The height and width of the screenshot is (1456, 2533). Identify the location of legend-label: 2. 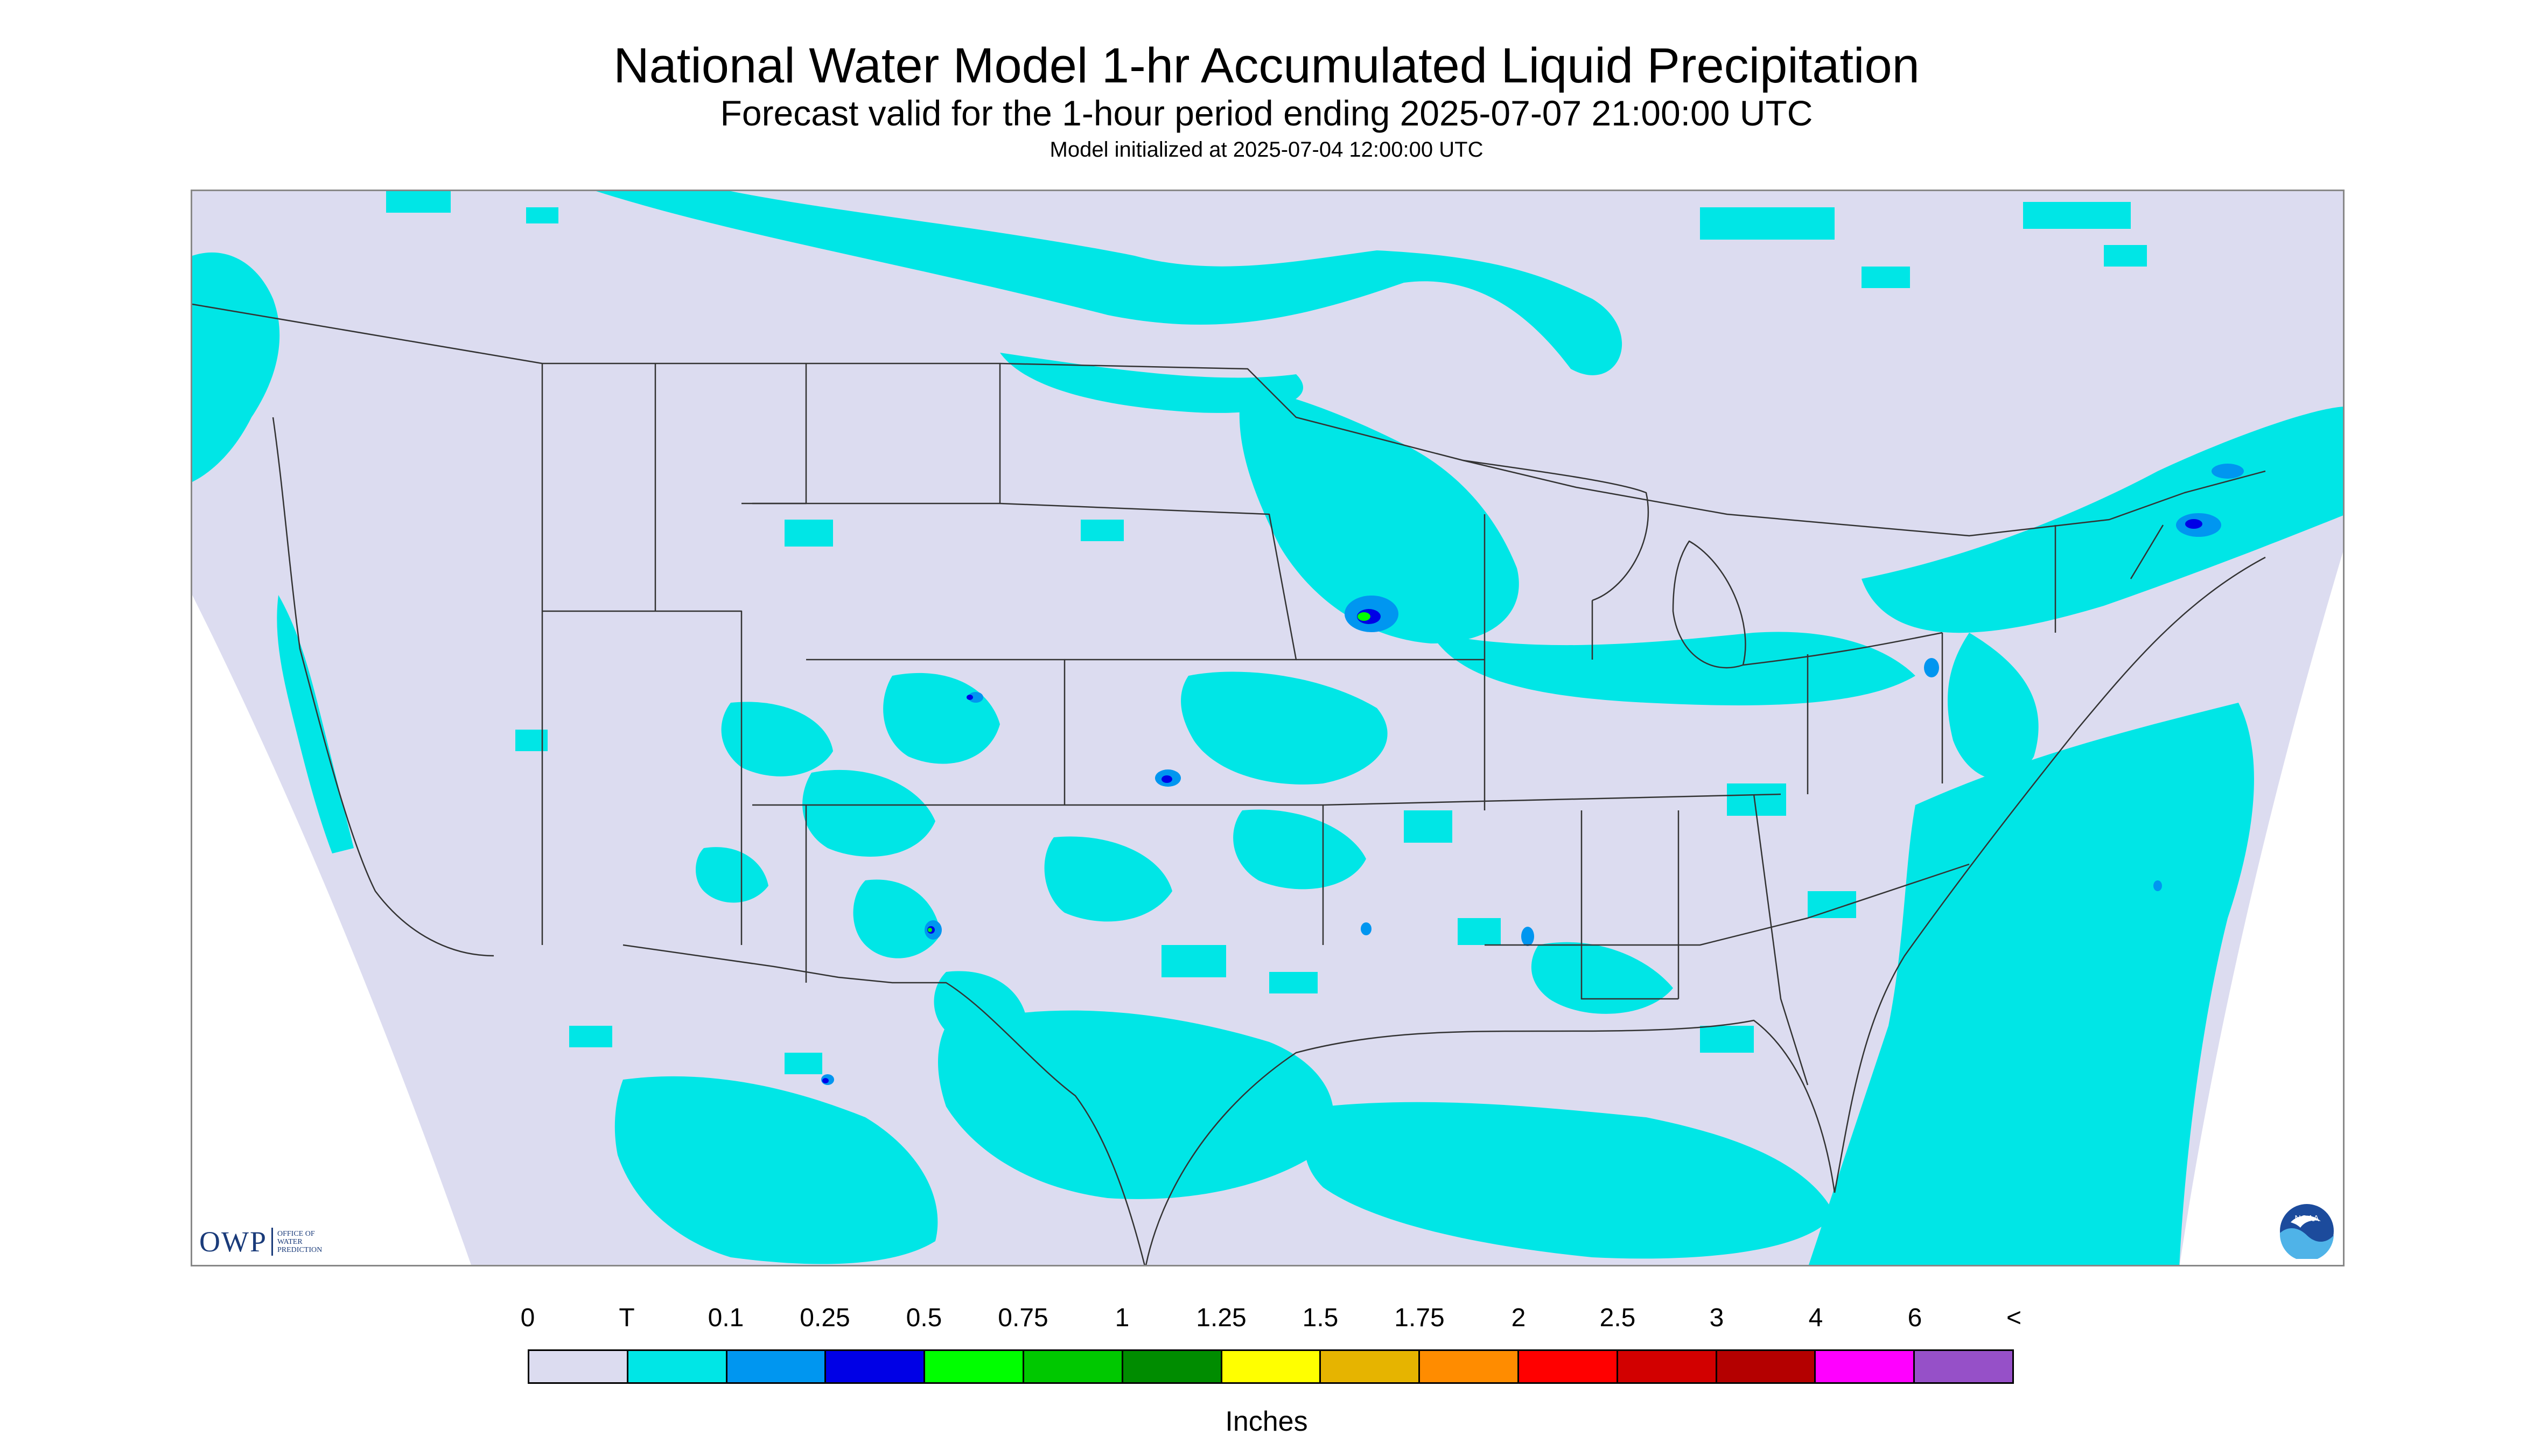
(1519, 1318).